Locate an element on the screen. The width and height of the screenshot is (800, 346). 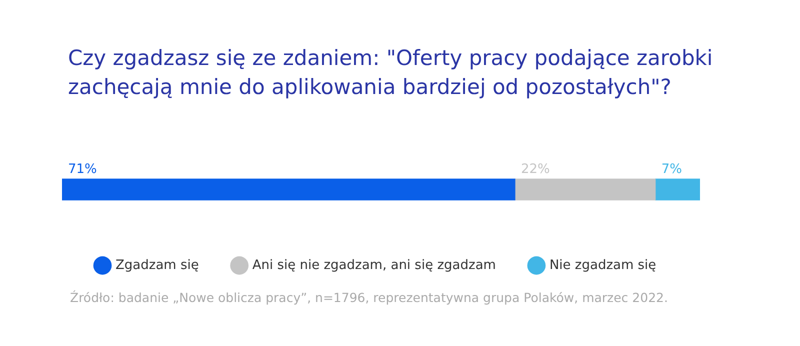
legend-label: Zgadzam się is located at coordinates (157, 265).